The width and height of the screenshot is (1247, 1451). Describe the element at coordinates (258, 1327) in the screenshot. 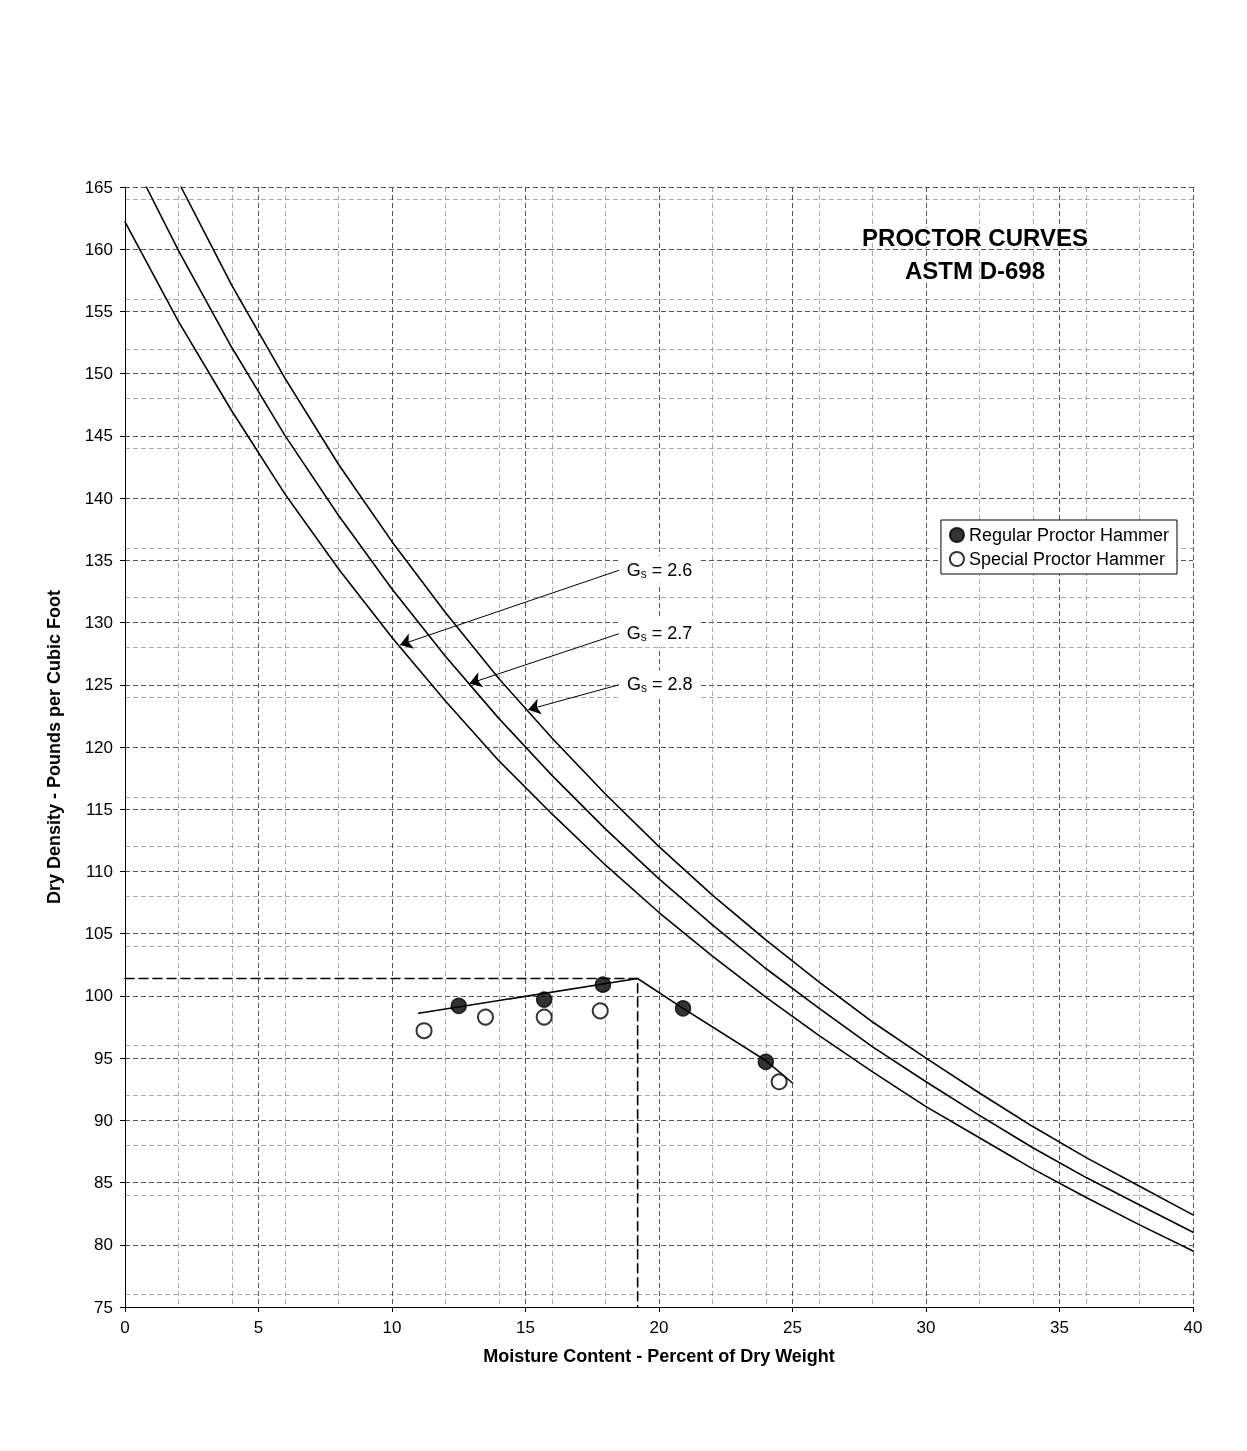

I see `x-tick-label: 5` at that location.